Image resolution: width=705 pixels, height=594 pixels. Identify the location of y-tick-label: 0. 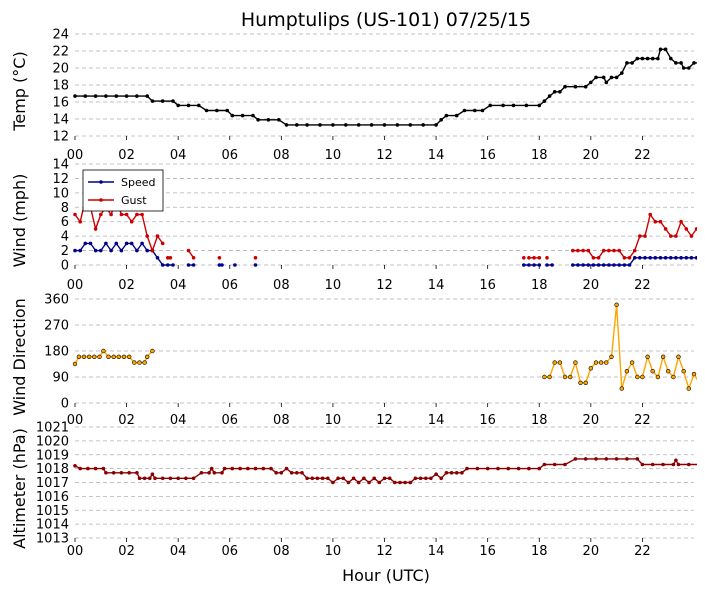
(65, 404).